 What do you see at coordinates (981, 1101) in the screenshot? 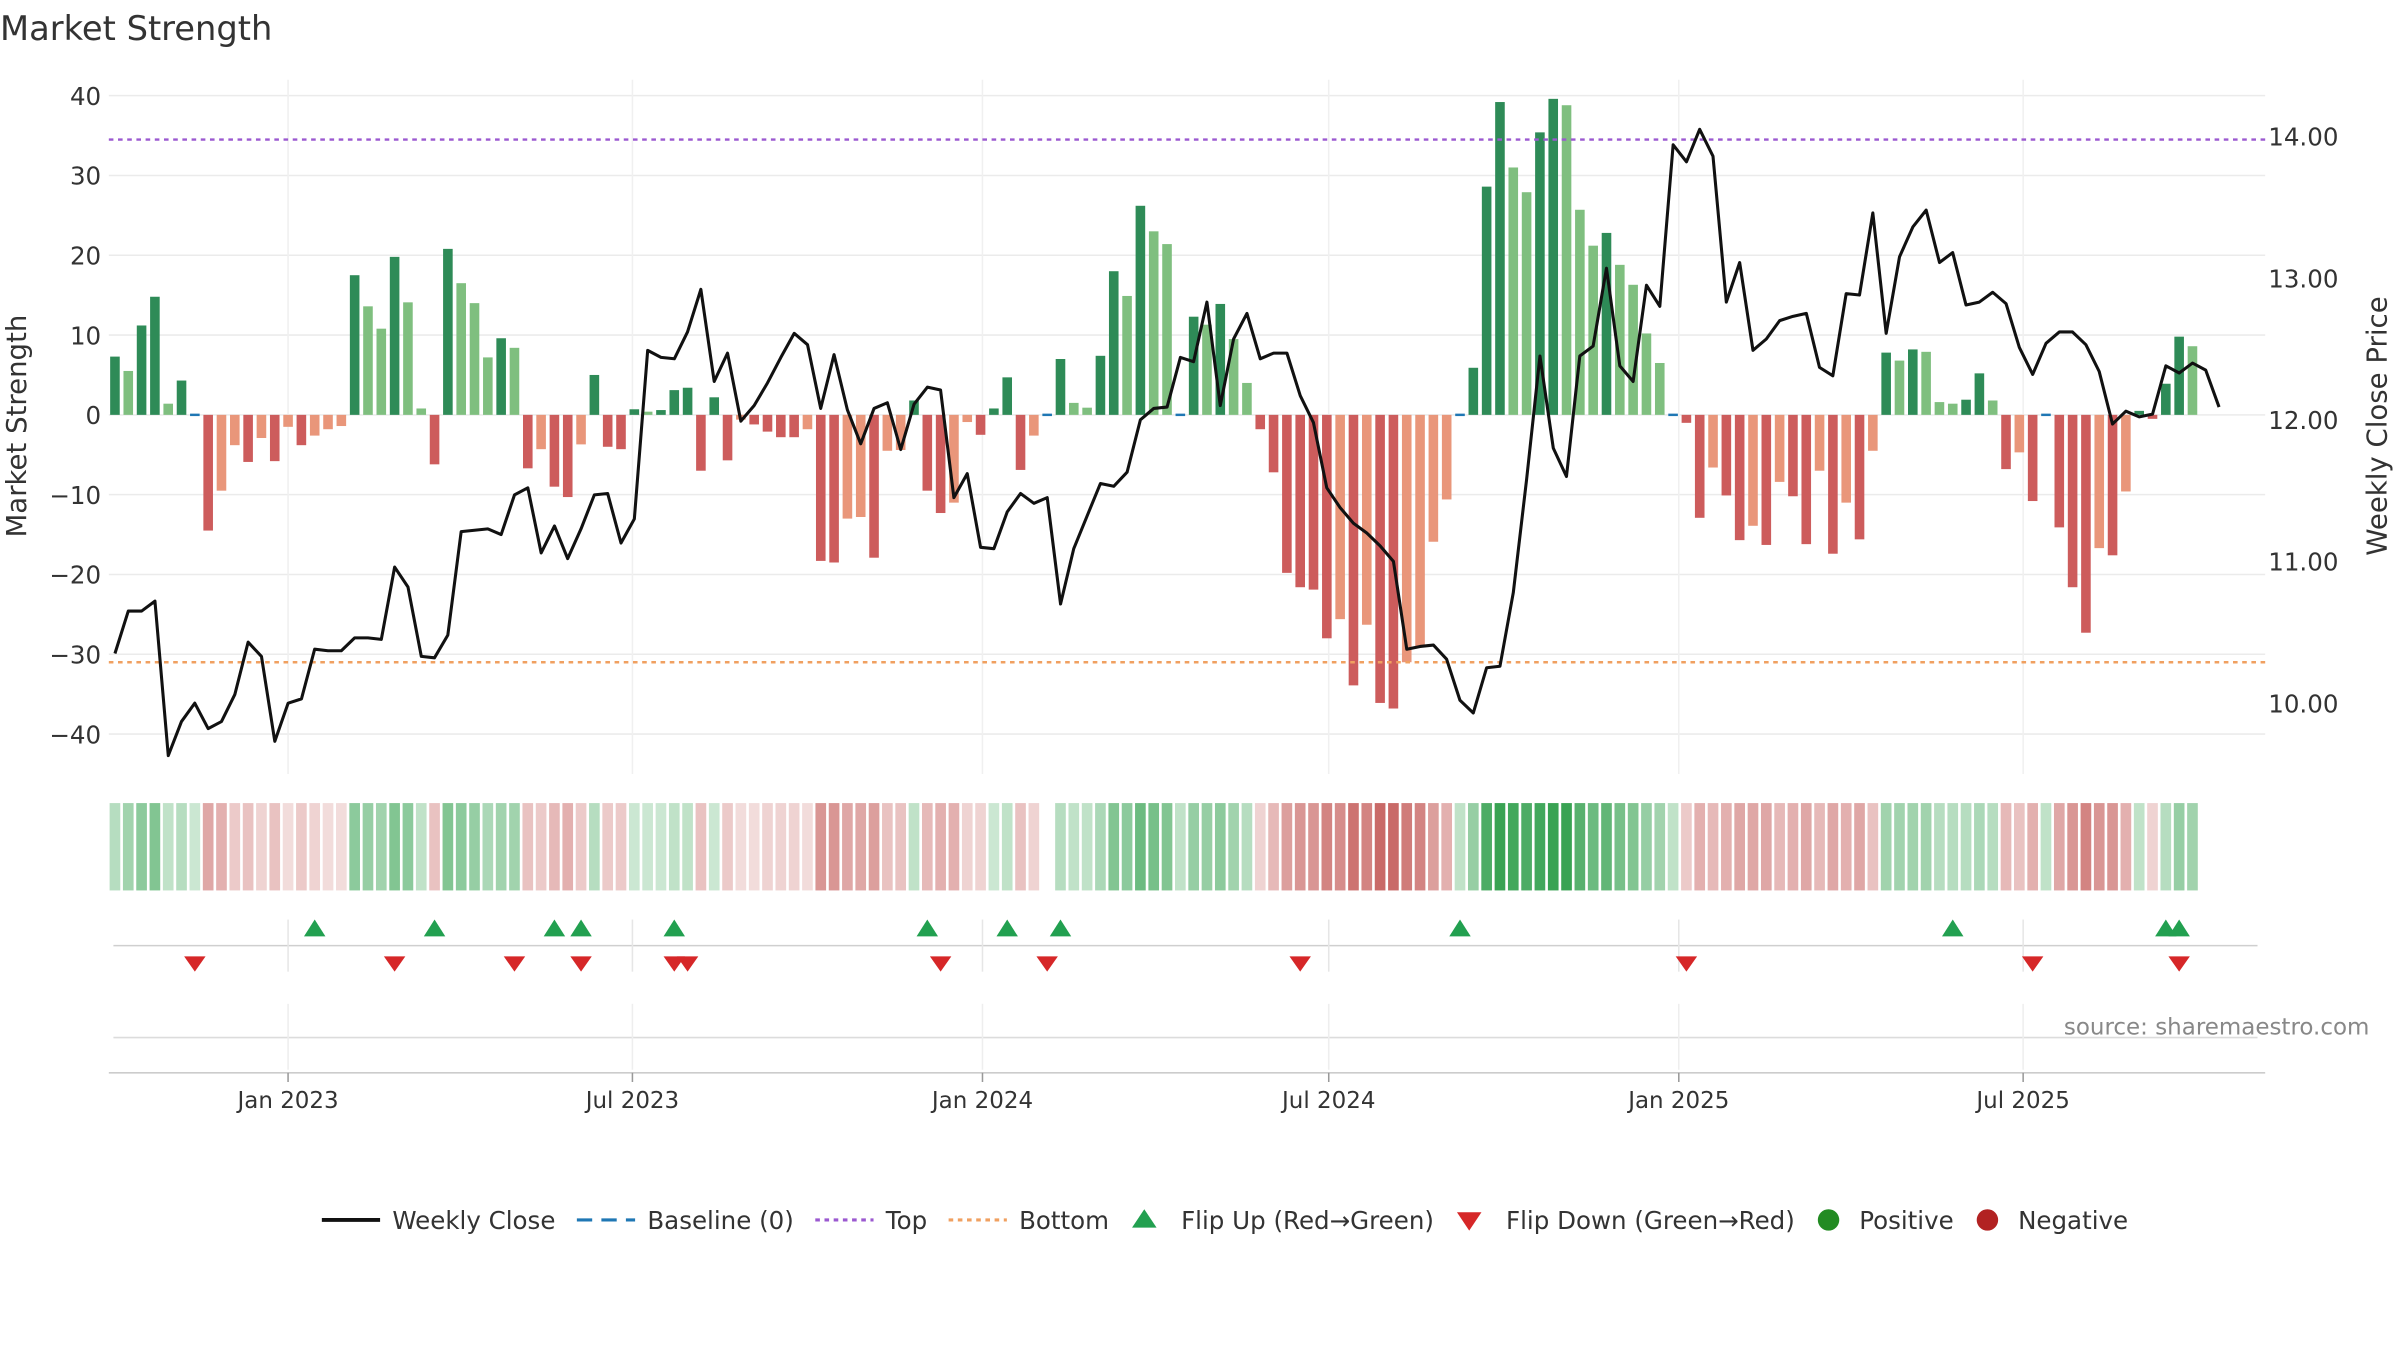
I see `x-tick-label: Jan 2024` at bounding box center [981, 1101].